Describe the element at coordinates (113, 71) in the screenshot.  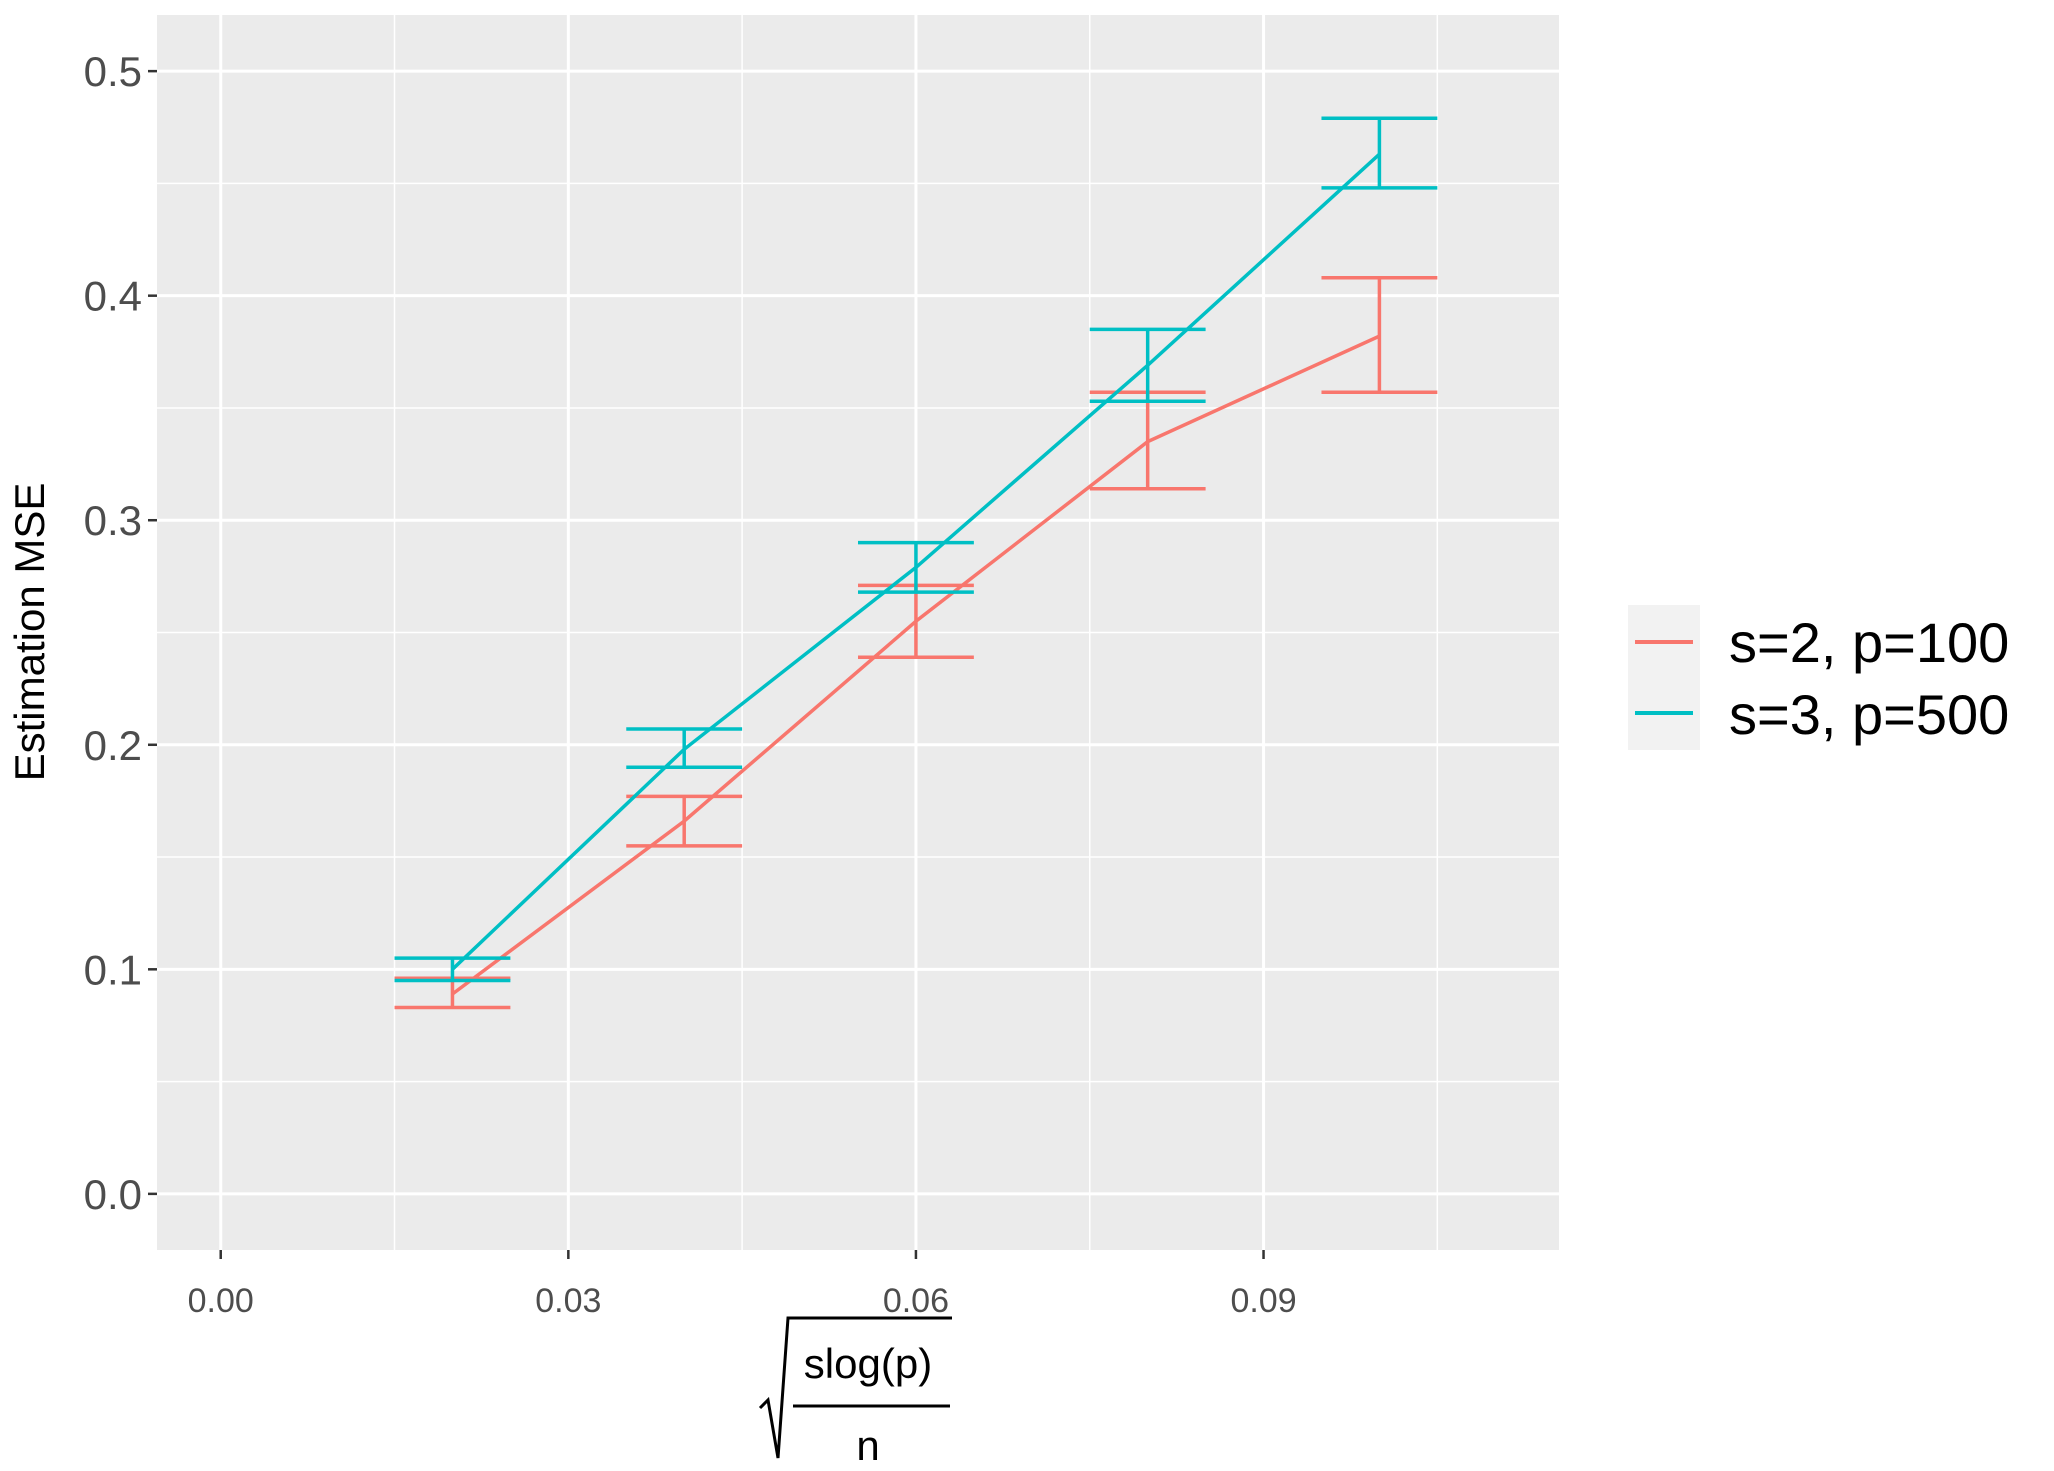
I see `y-tick-label: 0.5` at that location.